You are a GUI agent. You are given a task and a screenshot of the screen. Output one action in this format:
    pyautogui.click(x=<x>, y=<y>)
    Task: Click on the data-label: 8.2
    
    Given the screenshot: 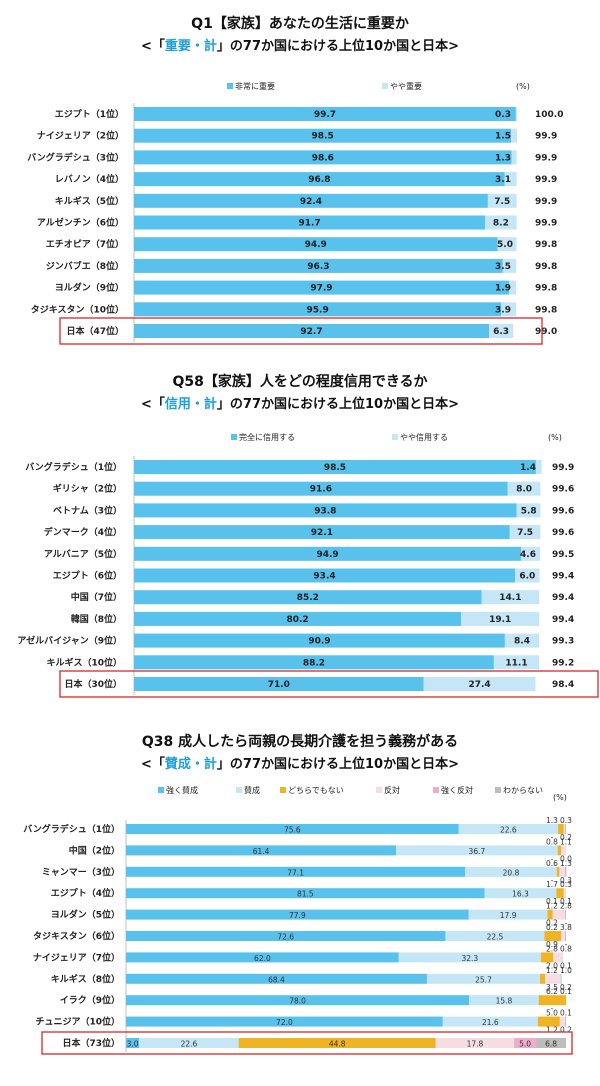 What is the action you would take?
    pyautogui.click(x=501, y=224)
    